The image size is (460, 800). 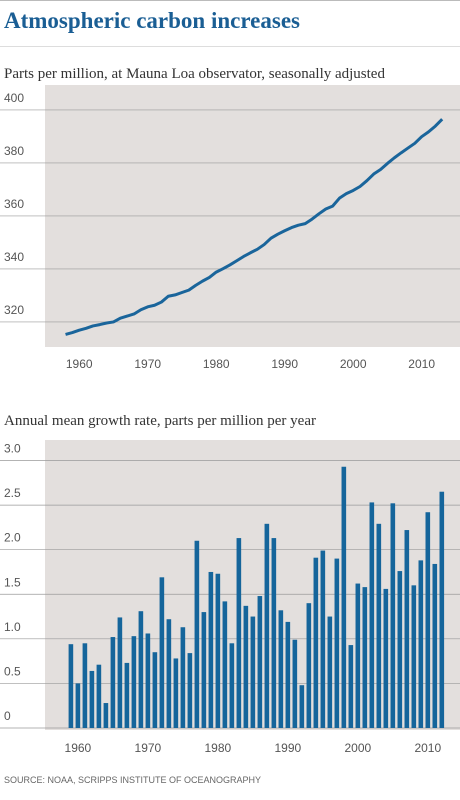 I want to click on title: Atmospheric carbon increases, so click(x=152, y=20).